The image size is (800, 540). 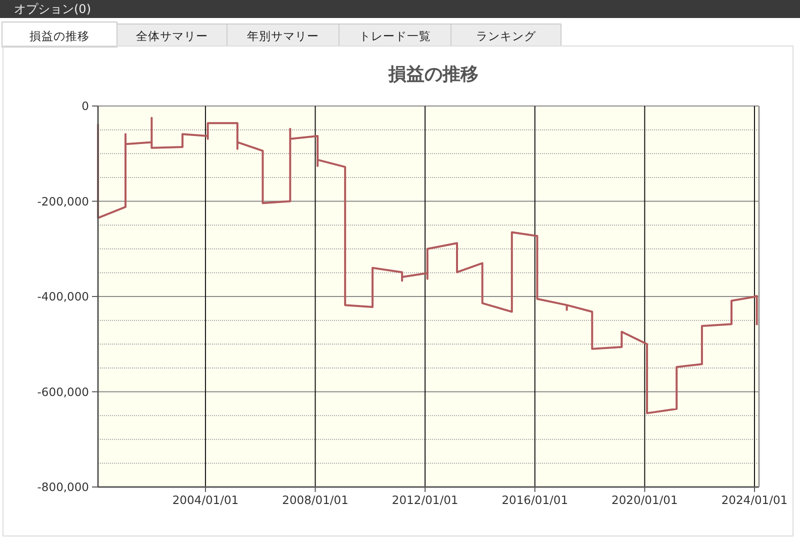 I want to click on y-tick-label: -600,000, so click(x=63, y=391).